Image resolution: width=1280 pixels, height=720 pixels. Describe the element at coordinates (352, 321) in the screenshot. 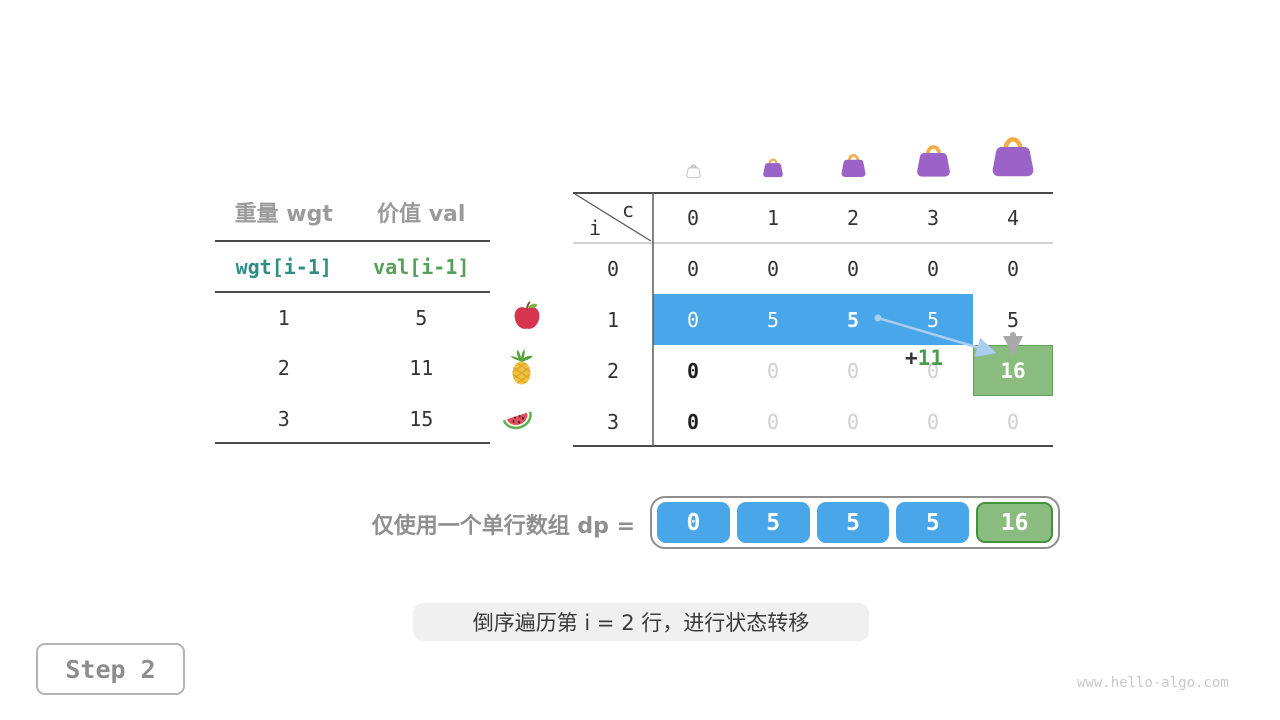

I see `item-table: 重量 wgt 价值 val wgt[i-1] val[i-1] 1 5 2 11 3 15` at that location.